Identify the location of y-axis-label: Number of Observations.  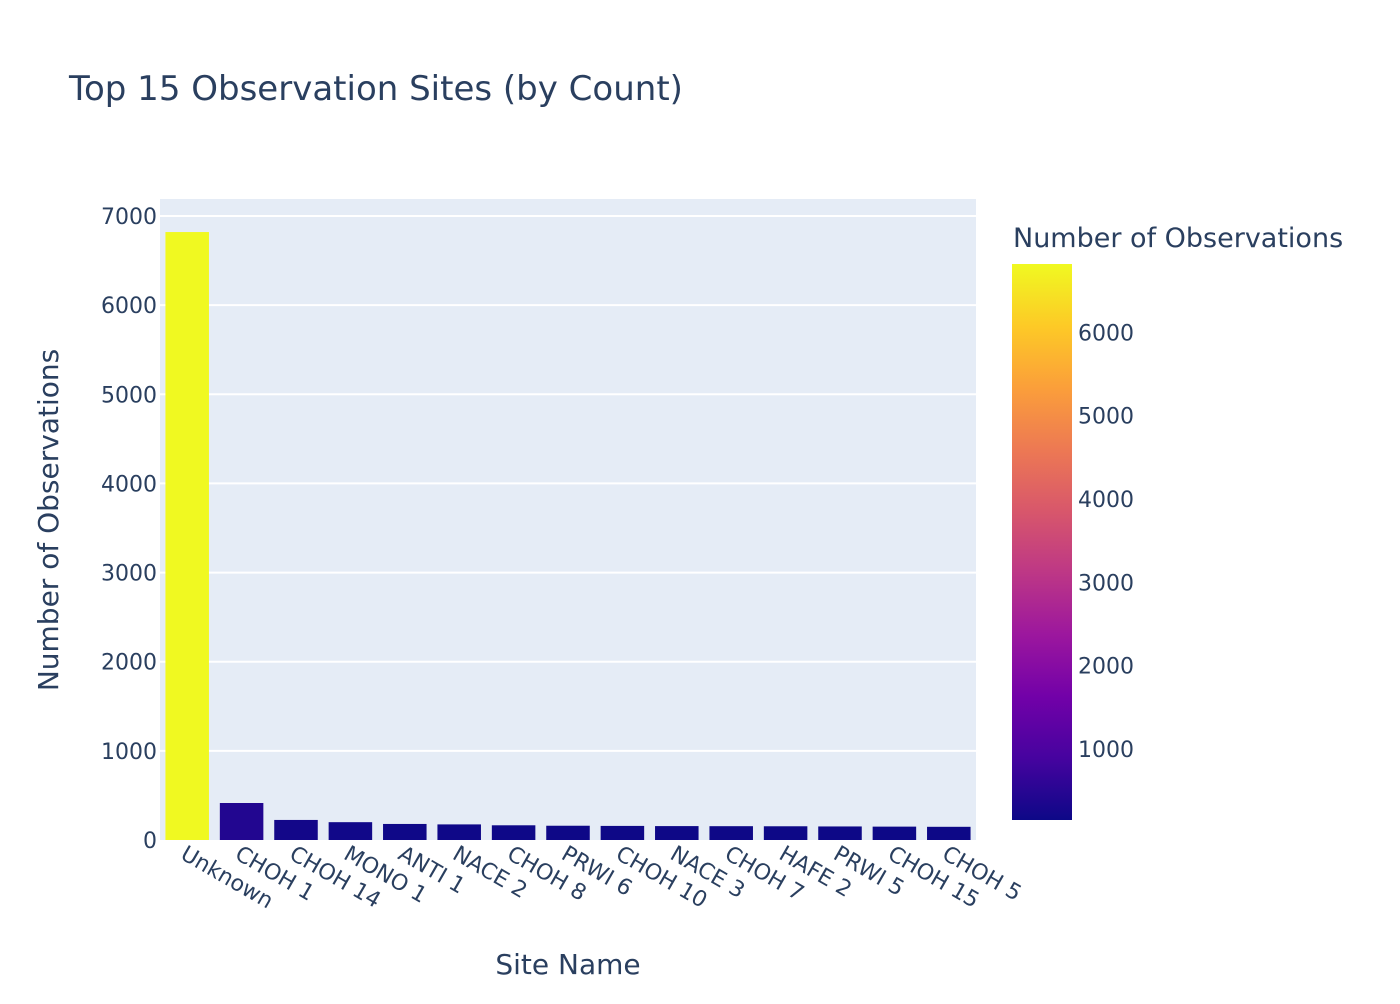
(48, 520).